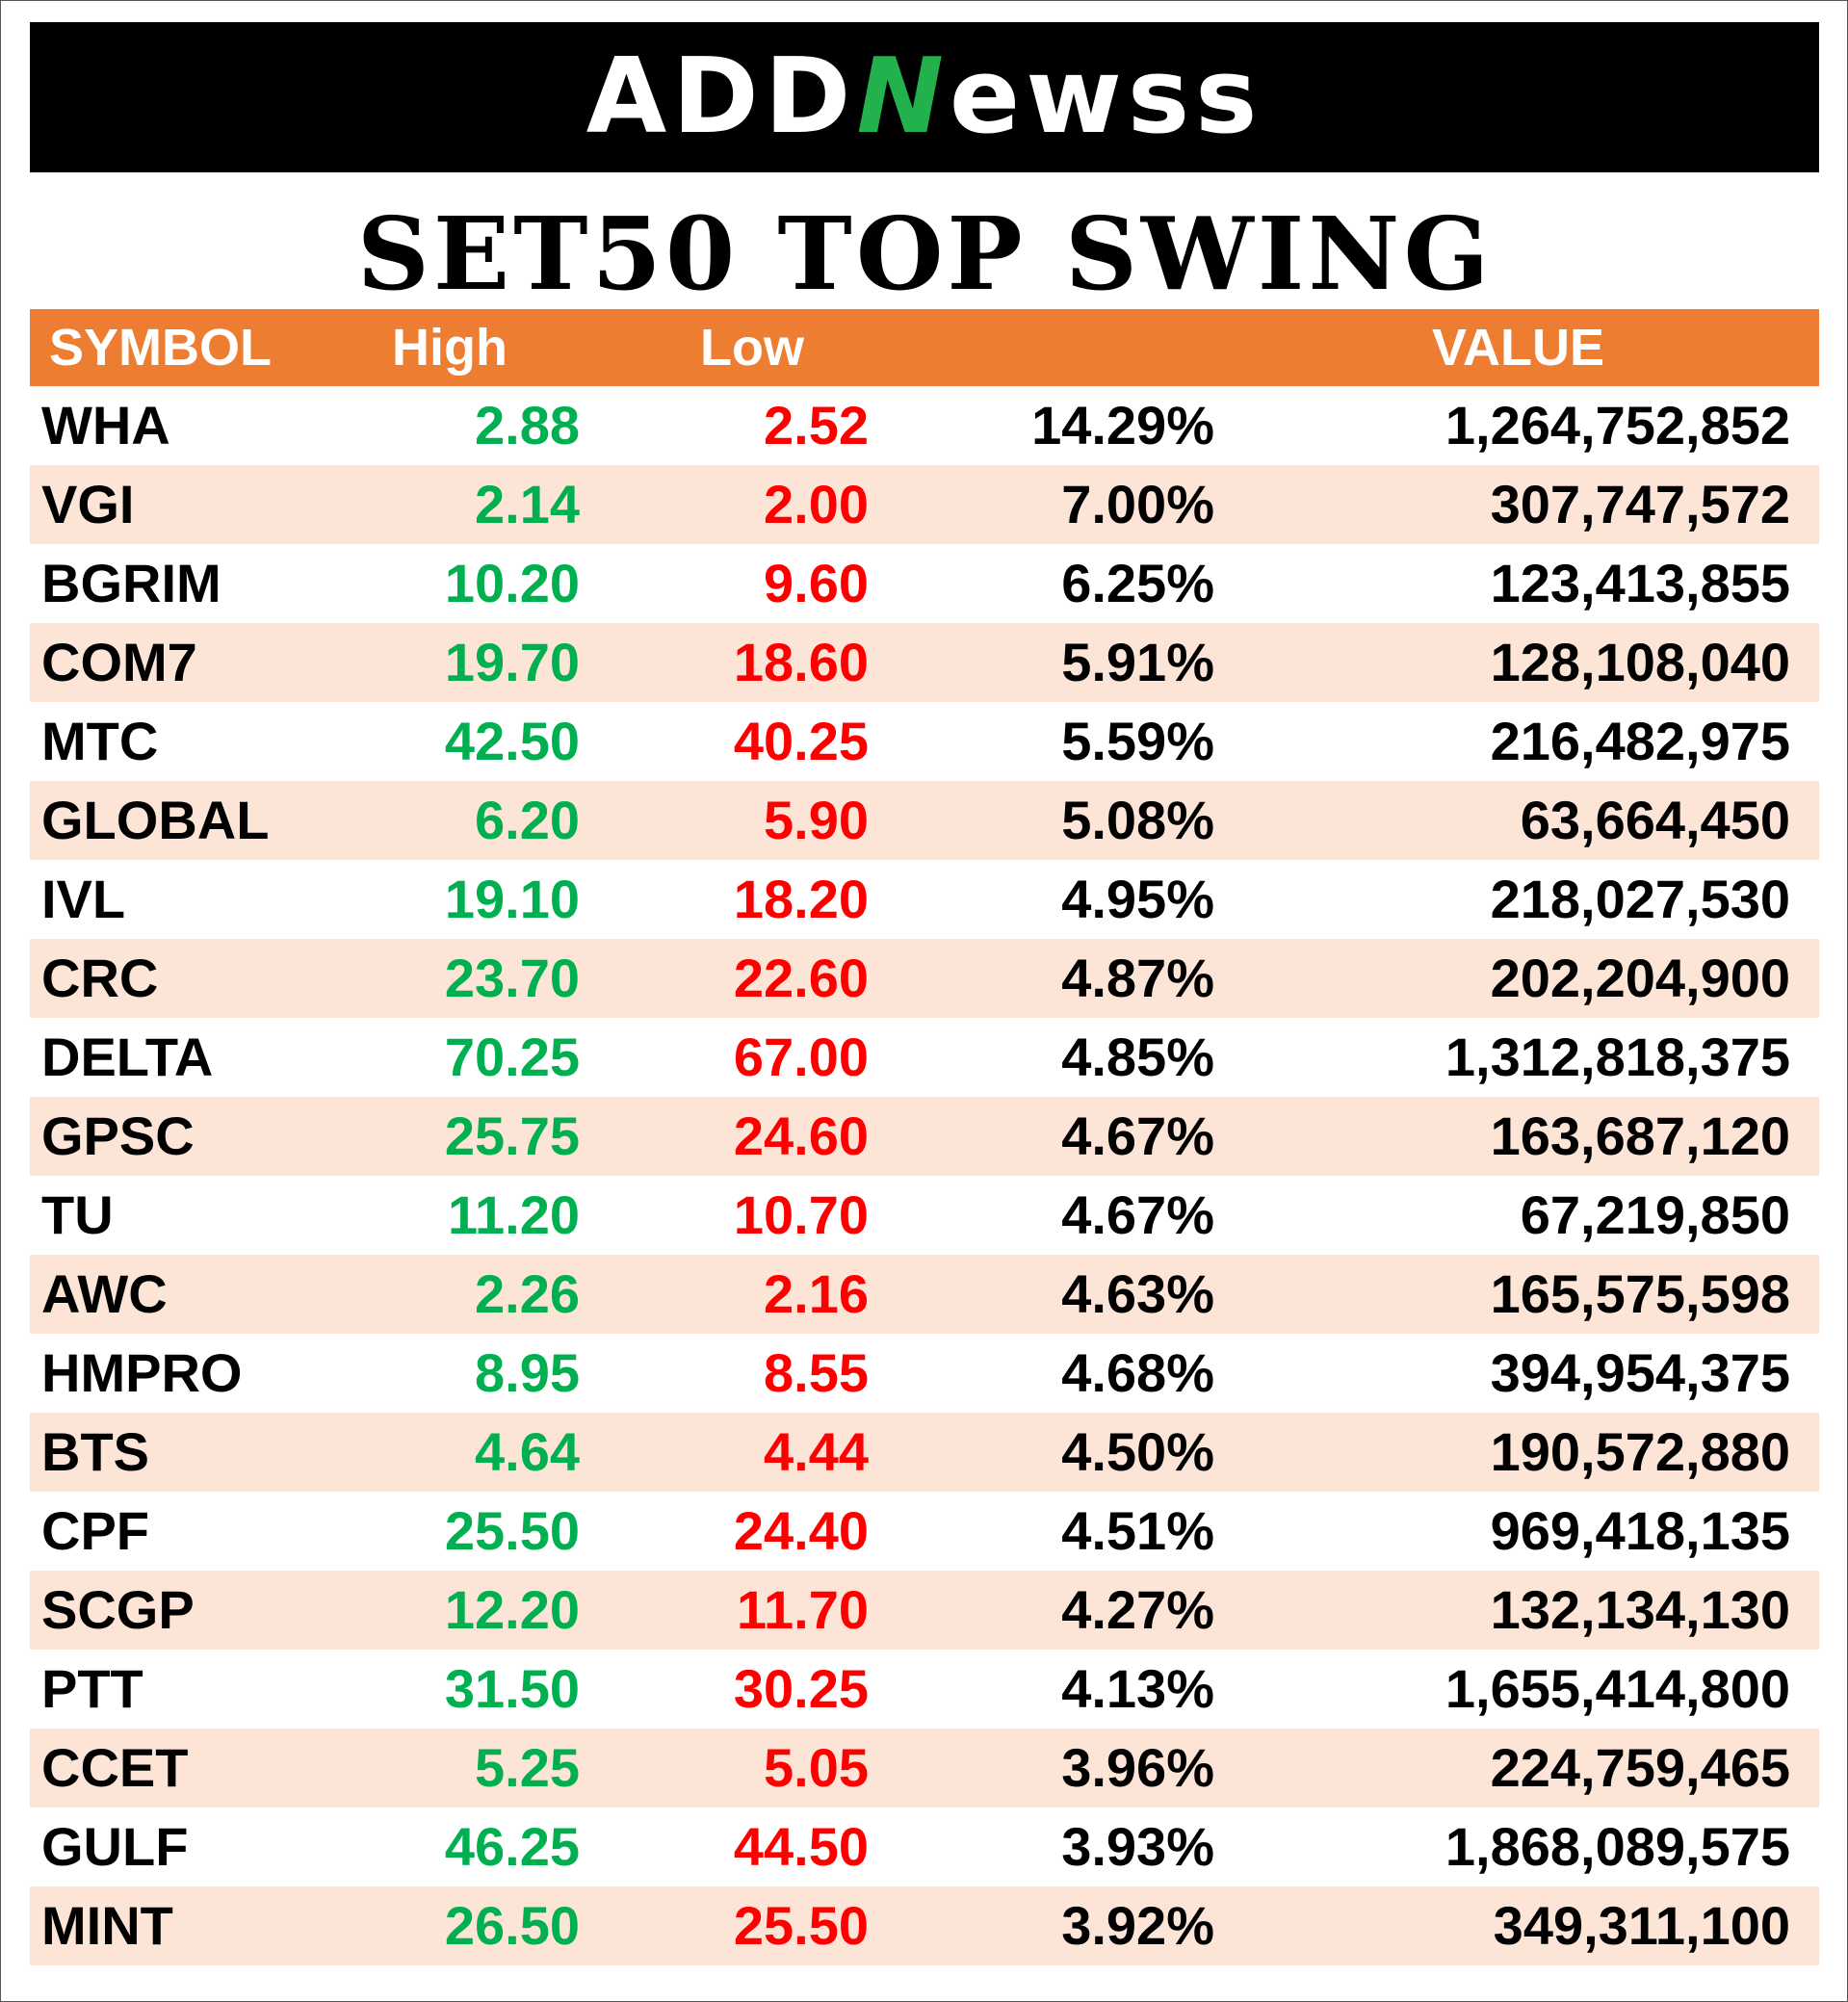  What do you see at coordinates (83, 899) in the screenshot?
I see `cell-symbol: IVL` at bounding box center [83, 899].